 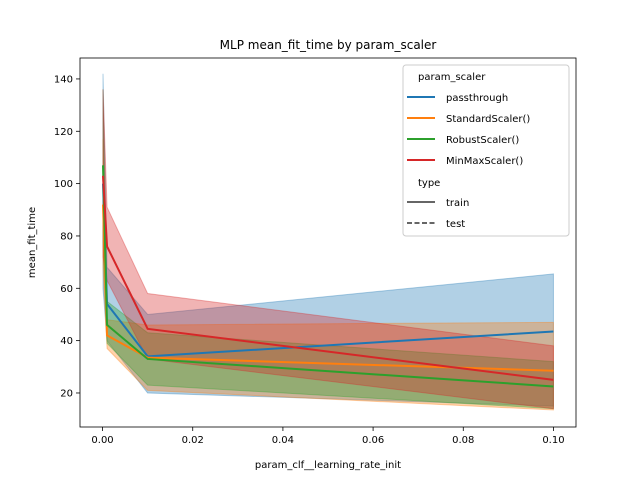 What do you see at coordinates (484, 161) in the screenshot?
I see `legend-label-3: MinMaxScaler()` at bounding box center [484, 161].